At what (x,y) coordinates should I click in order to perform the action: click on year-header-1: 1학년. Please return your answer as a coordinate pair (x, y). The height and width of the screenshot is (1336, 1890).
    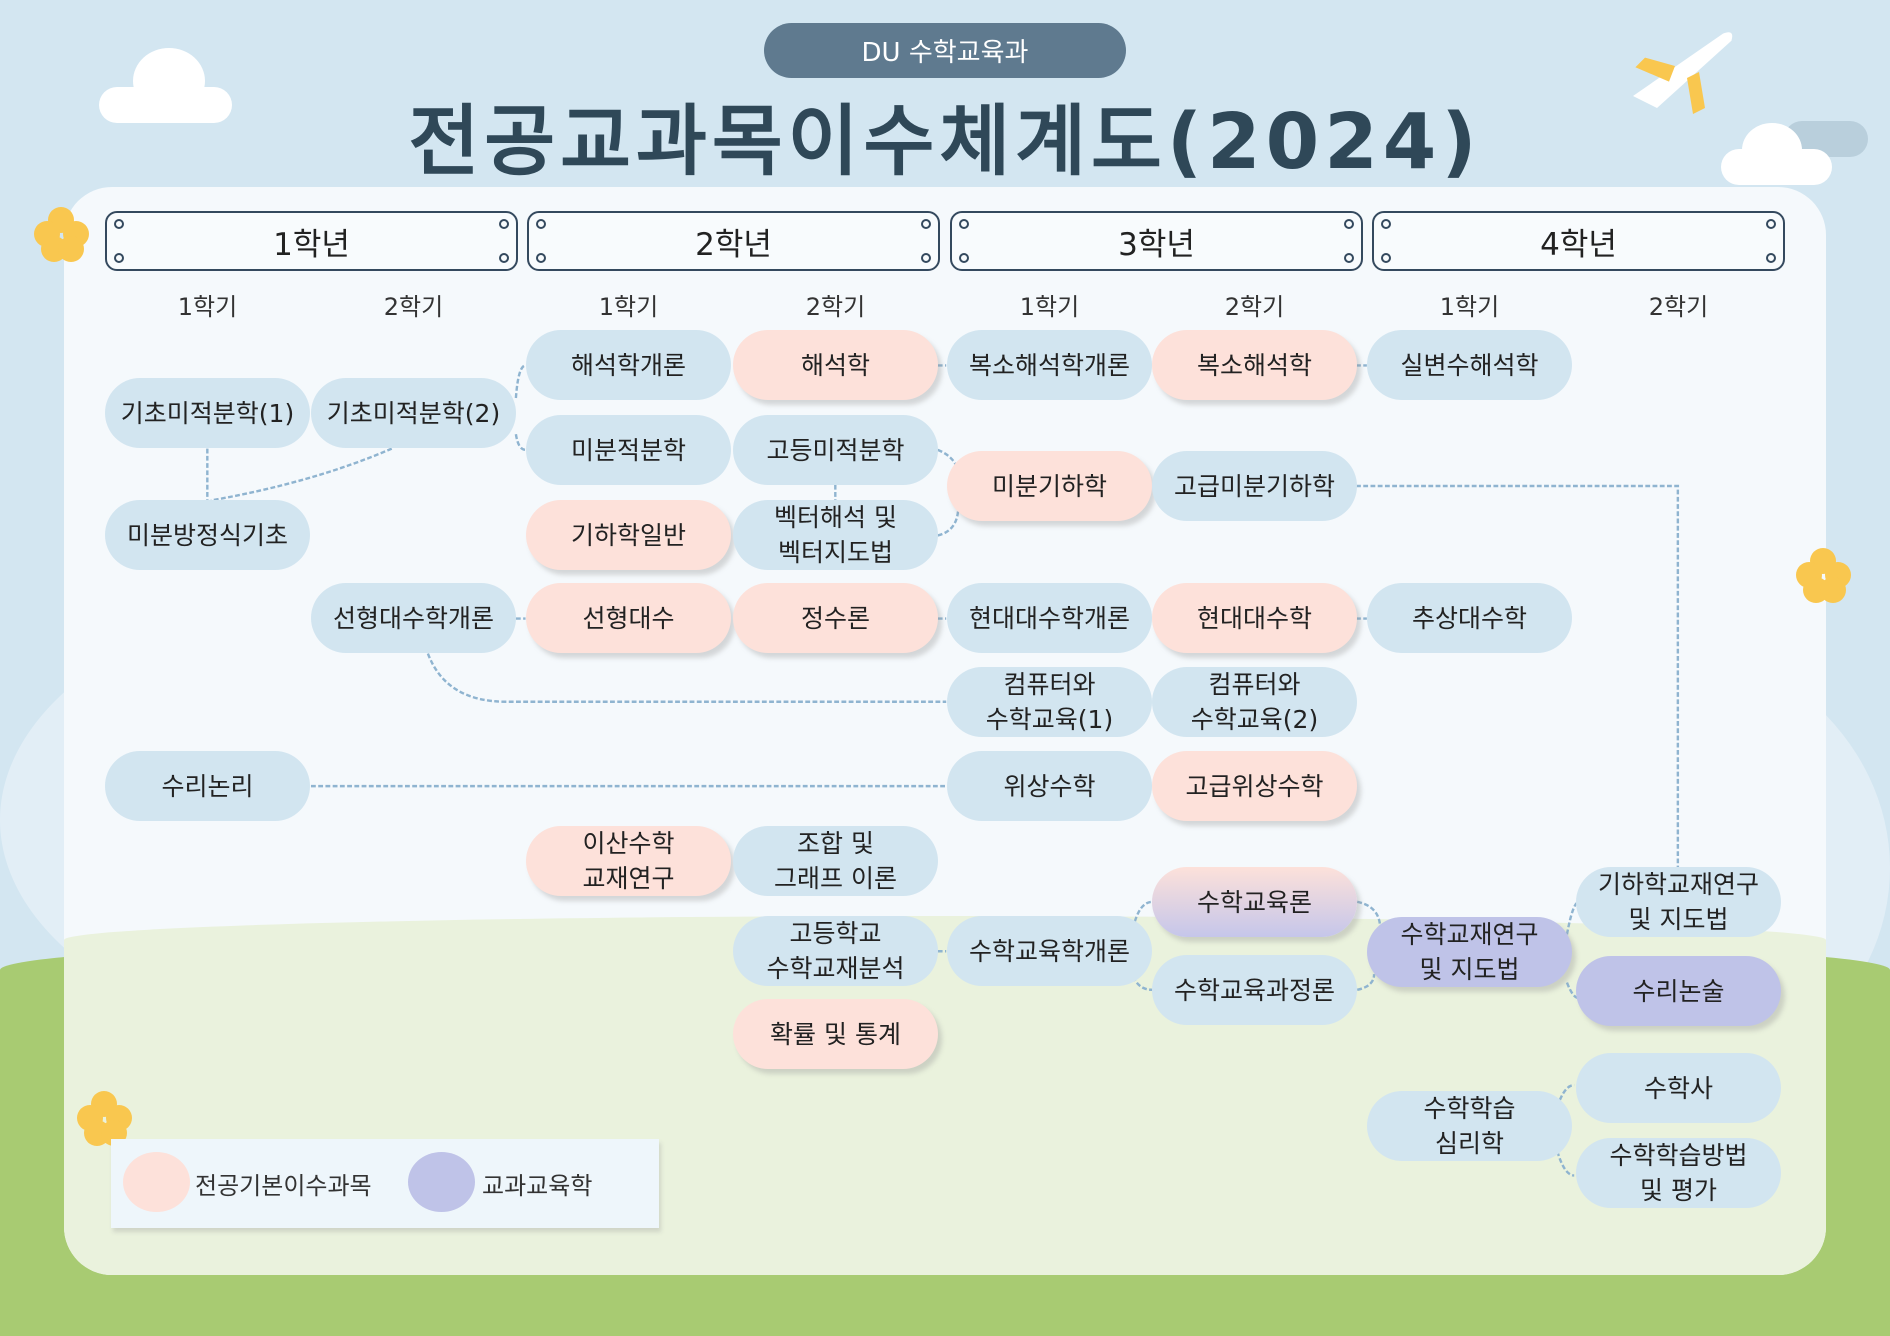
    Looking at the image, I should click on (311, 241).